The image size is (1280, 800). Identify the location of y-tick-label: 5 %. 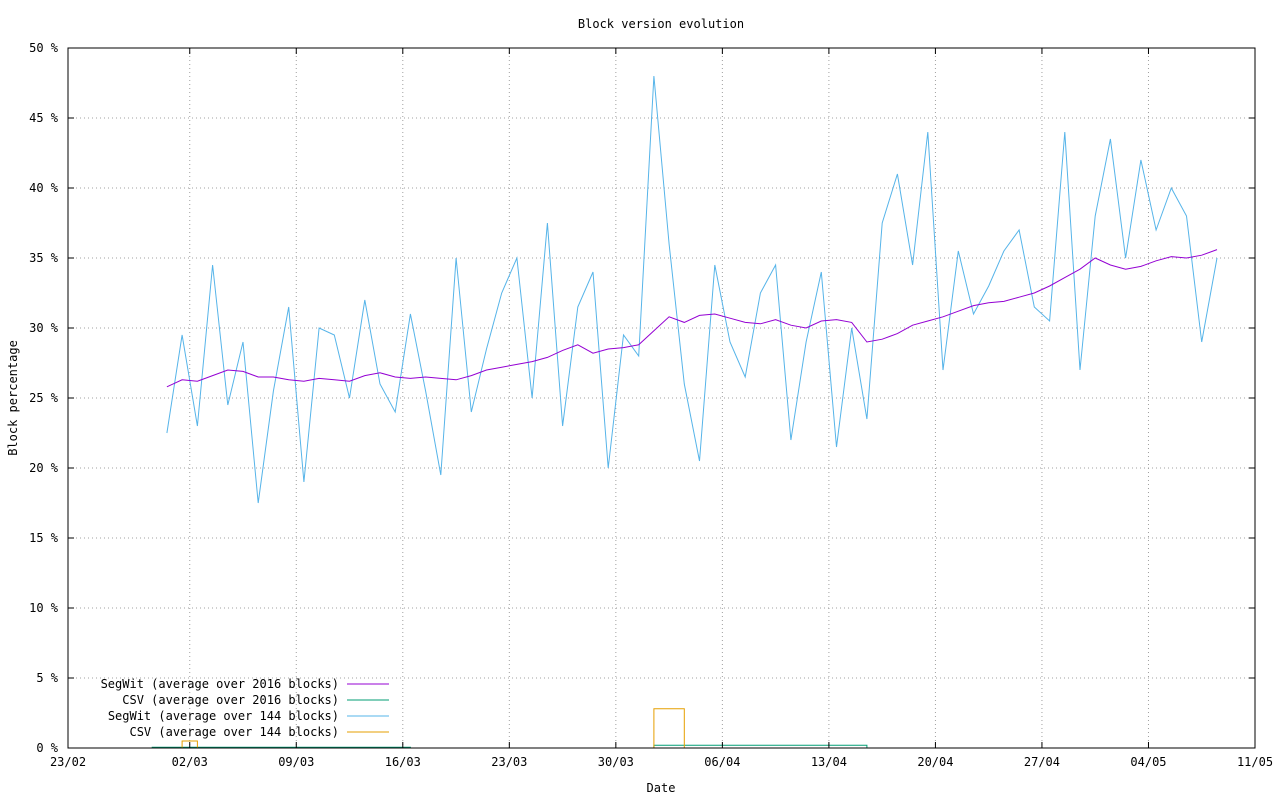
(47, 678).